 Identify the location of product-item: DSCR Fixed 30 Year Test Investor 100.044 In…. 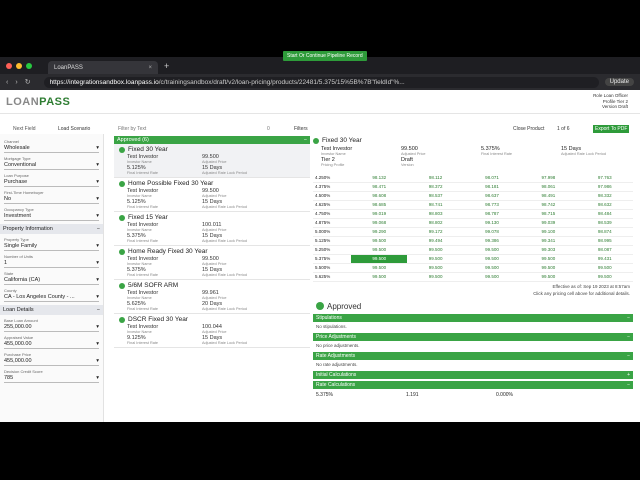
(212, 331).